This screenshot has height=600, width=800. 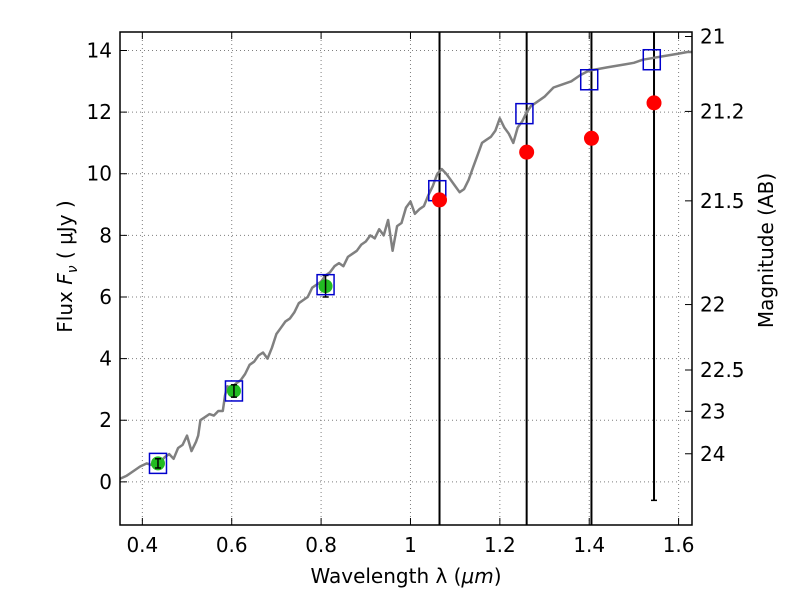 I want to click on right-tick-label: 22.5, so click(x=722, y=370).